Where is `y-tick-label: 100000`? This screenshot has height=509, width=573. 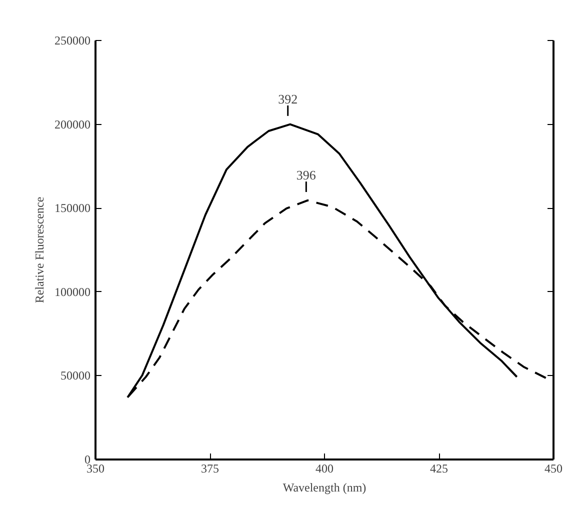 y-tick-label: 100000 is located at coordinates (72, 291).